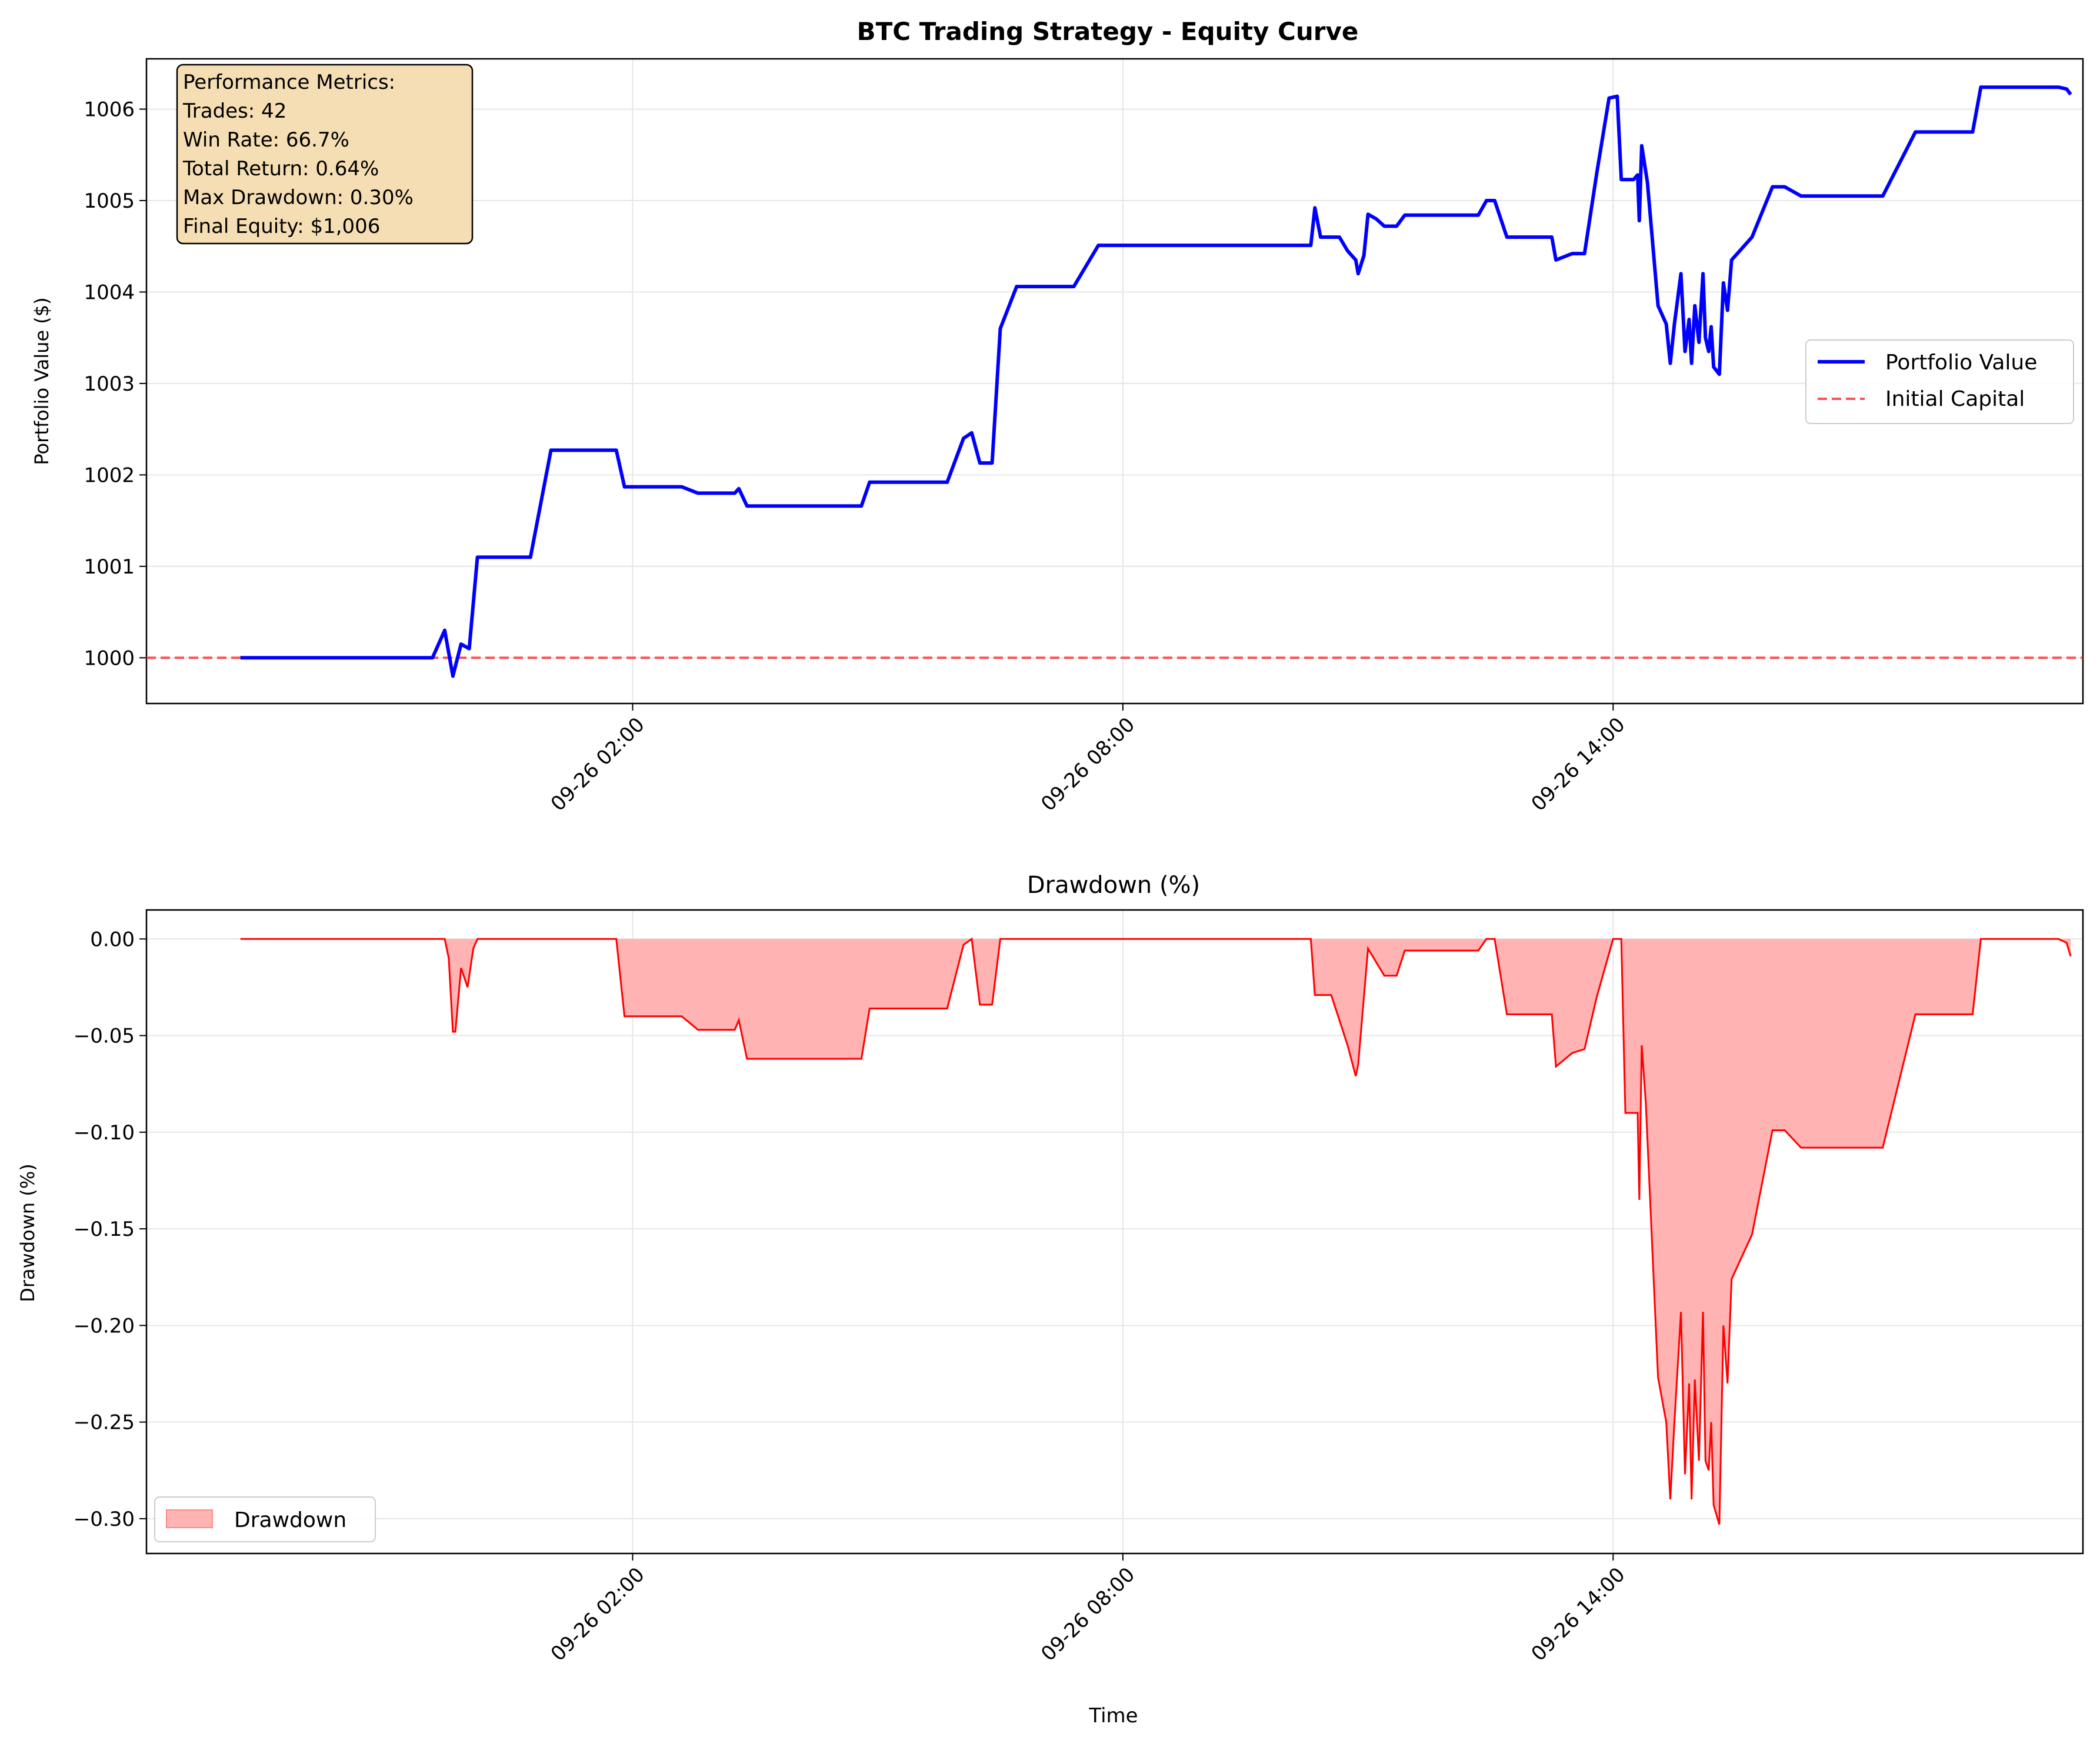 Image resolution: width=2100 pixels, height=1747 pixels. Describe the element at coordinates (1113, 1716) in the screenshot. I see `drawdown-x-axis-label: Time` at that location.